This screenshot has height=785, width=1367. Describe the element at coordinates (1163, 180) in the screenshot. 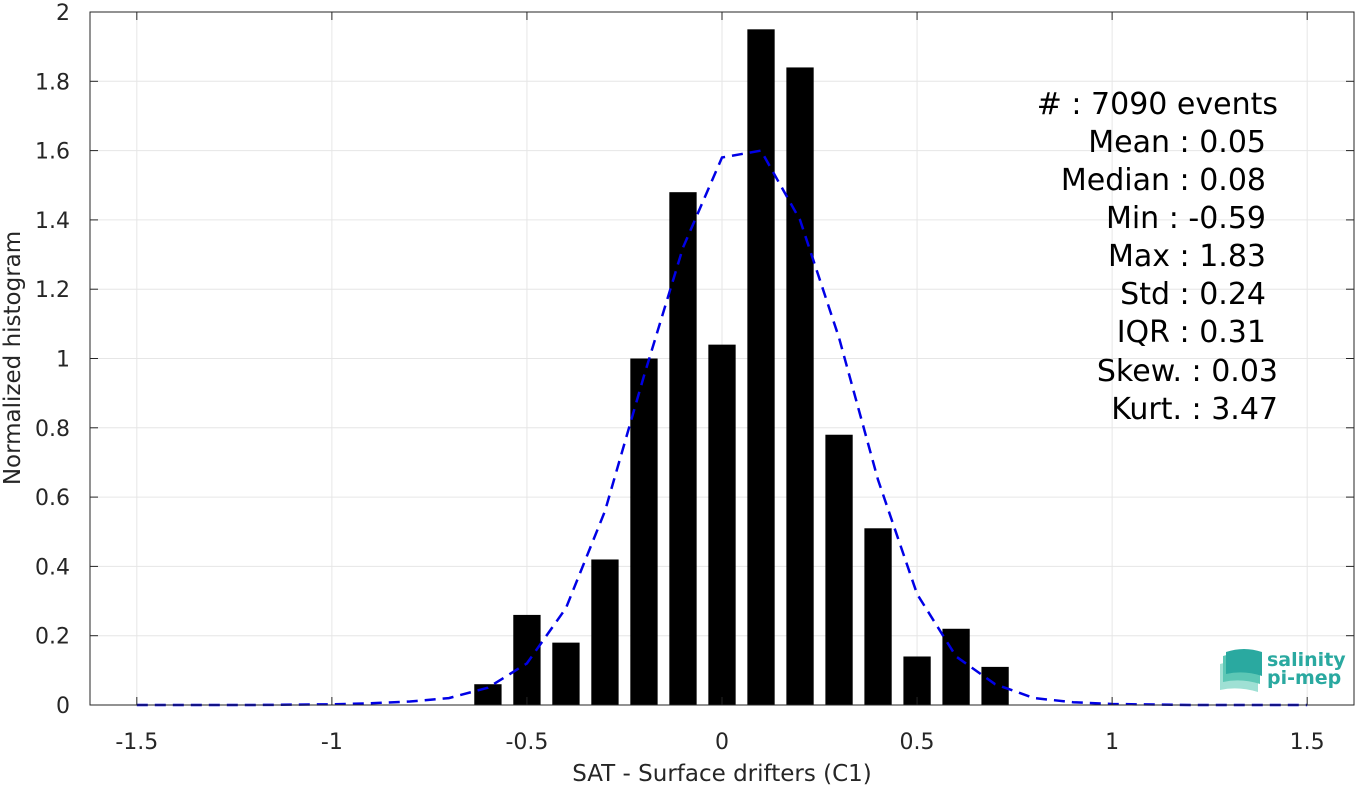

I see `stat-median: Median : 0.08` at that location.